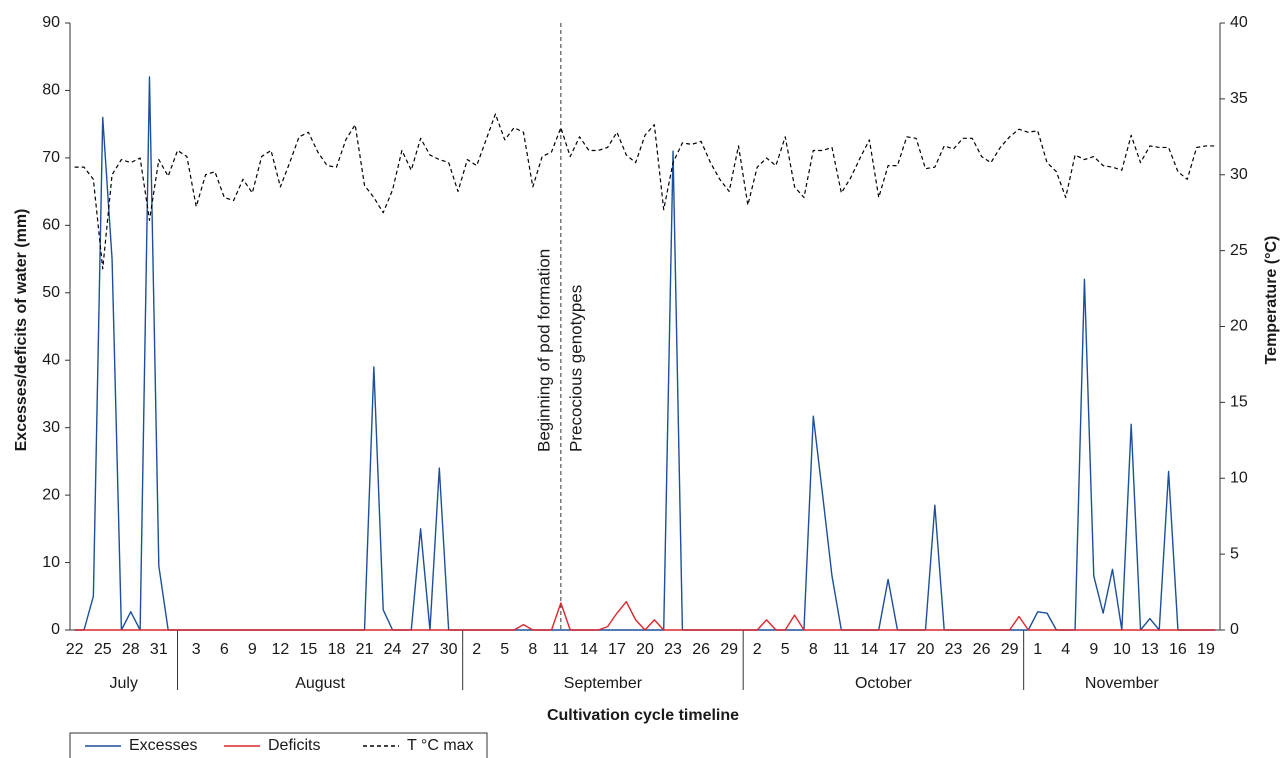 The image size is (1286, 758). I want to click on month-label: August, so click(320, 683).